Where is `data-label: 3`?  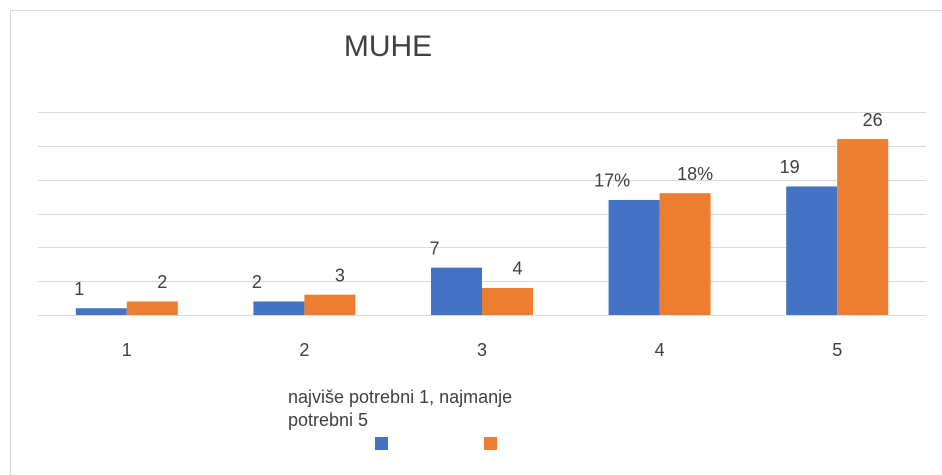 data-label: 3 is located at coordinates (340, 275).